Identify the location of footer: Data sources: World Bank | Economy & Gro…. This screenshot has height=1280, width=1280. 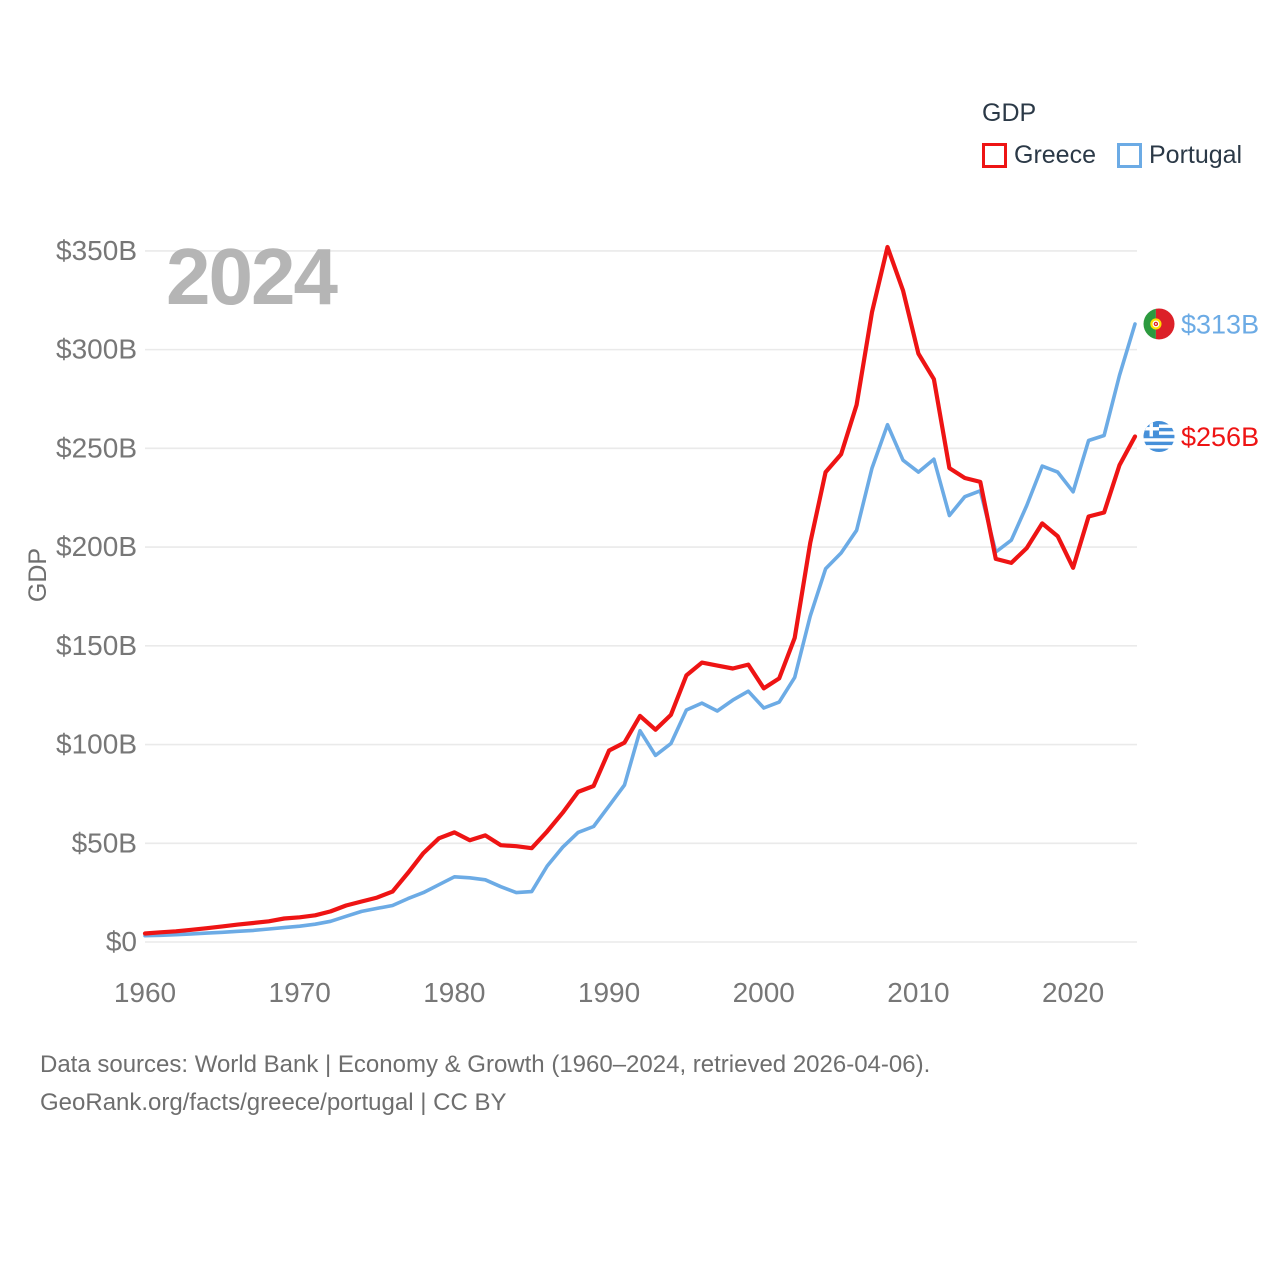
(485, 1084).